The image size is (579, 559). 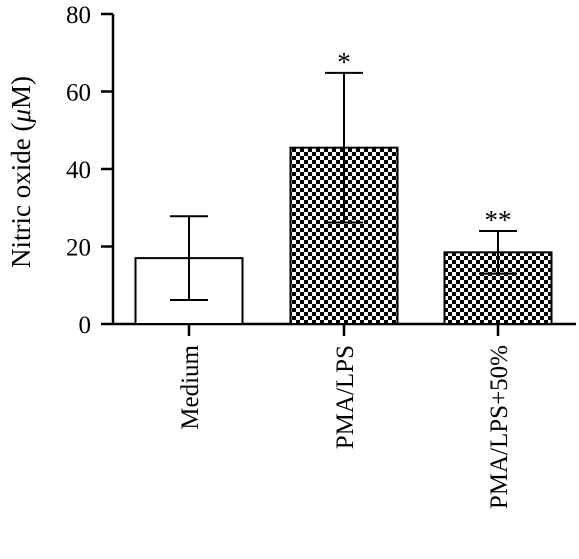 What do you see at coordinates (78, 93) in the screenshot?
I see `y-tick-label-60: 60` at bounding box center [78, 93].